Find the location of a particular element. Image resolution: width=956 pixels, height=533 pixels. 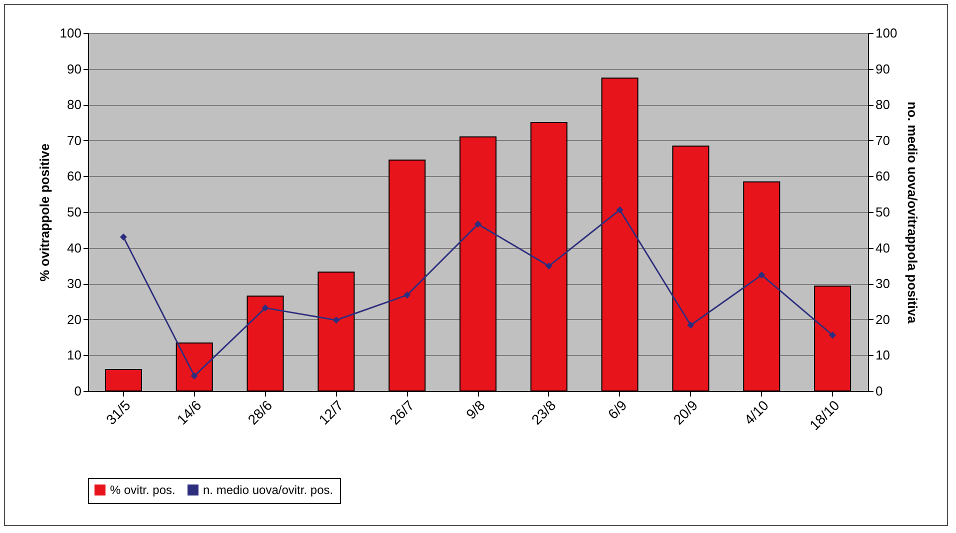

y2-axis-title: no. medio uova/ovitrappola positiva is located at coordinates (912, 213).